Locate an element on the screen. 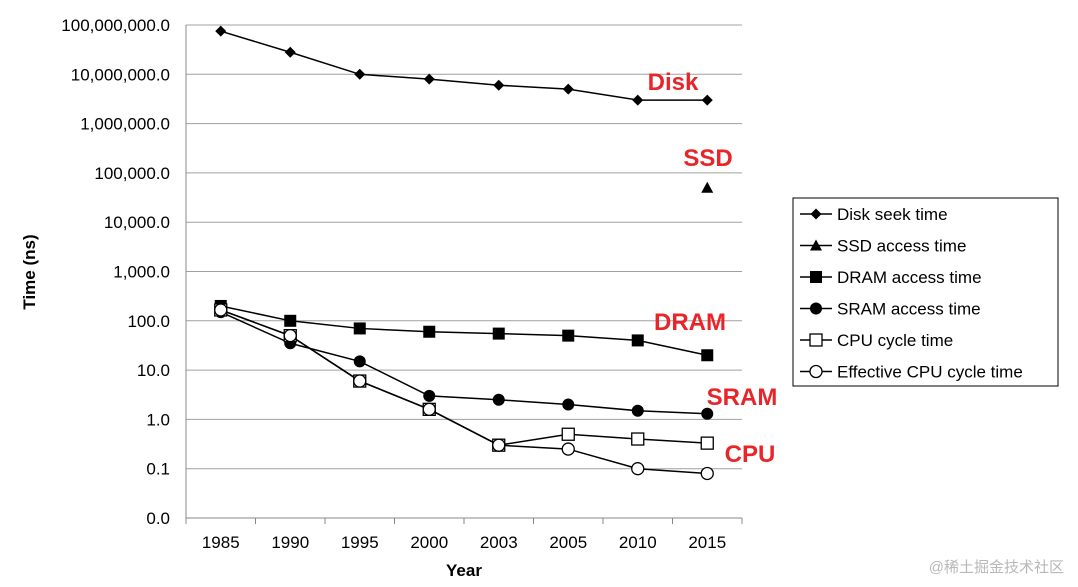  series-ssd-access-time is located at coordinates (707, 187).